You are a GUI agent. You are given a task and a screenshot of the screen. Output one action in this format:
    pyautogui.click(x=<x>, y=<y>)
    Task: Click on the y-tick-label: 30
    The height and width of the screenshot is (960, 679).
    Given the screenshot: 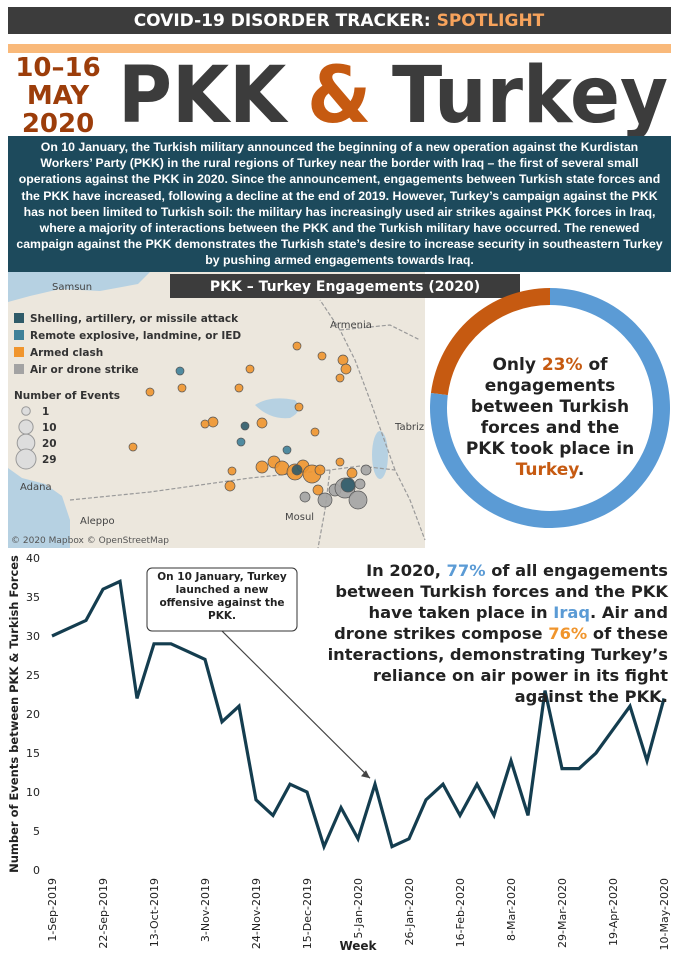 What is the action you would take?
    pyautogui.click(x=33, y=636)
    